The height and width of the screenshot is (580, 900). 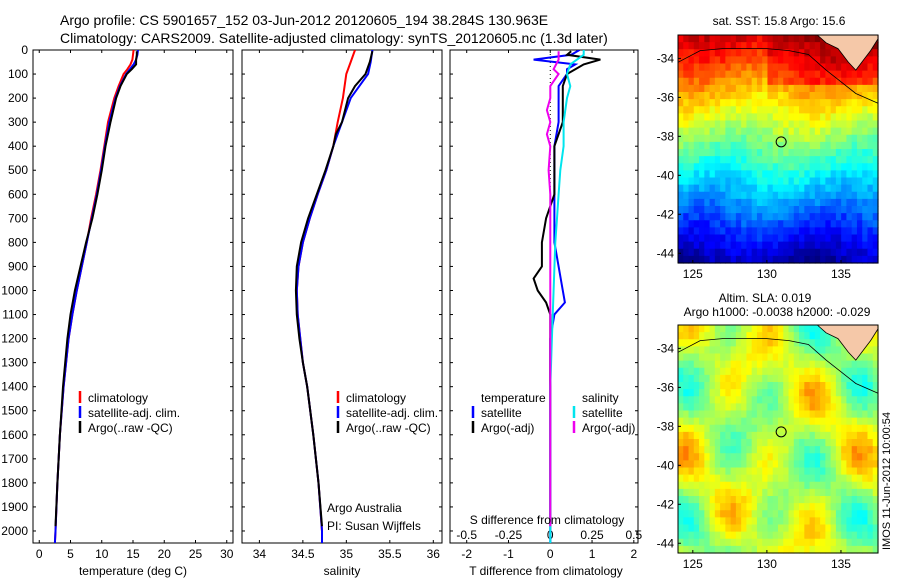 I want to click on x-tick-label: 35, so click(x=347, y=554).